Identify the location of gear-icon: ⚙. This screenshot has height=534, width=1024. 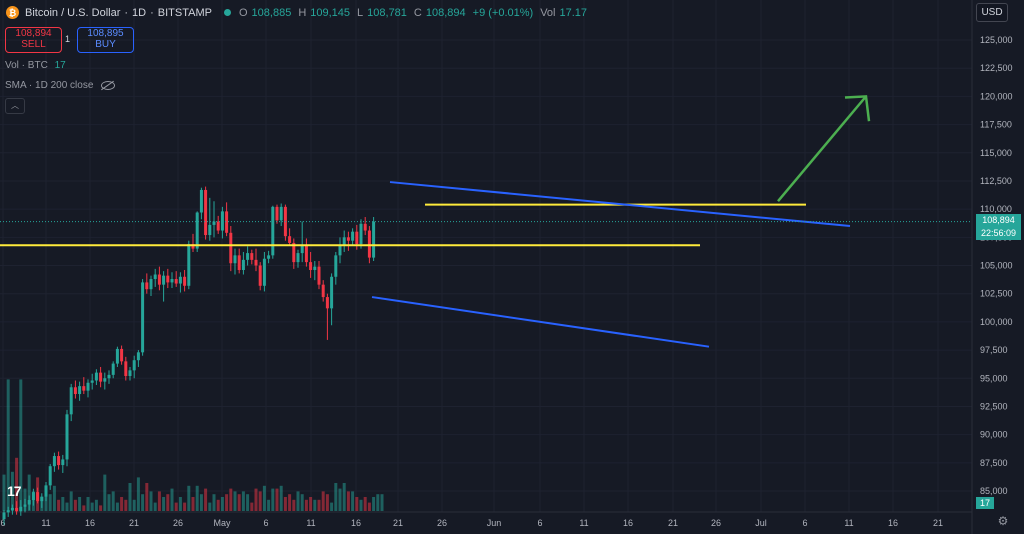
(1003, 521).